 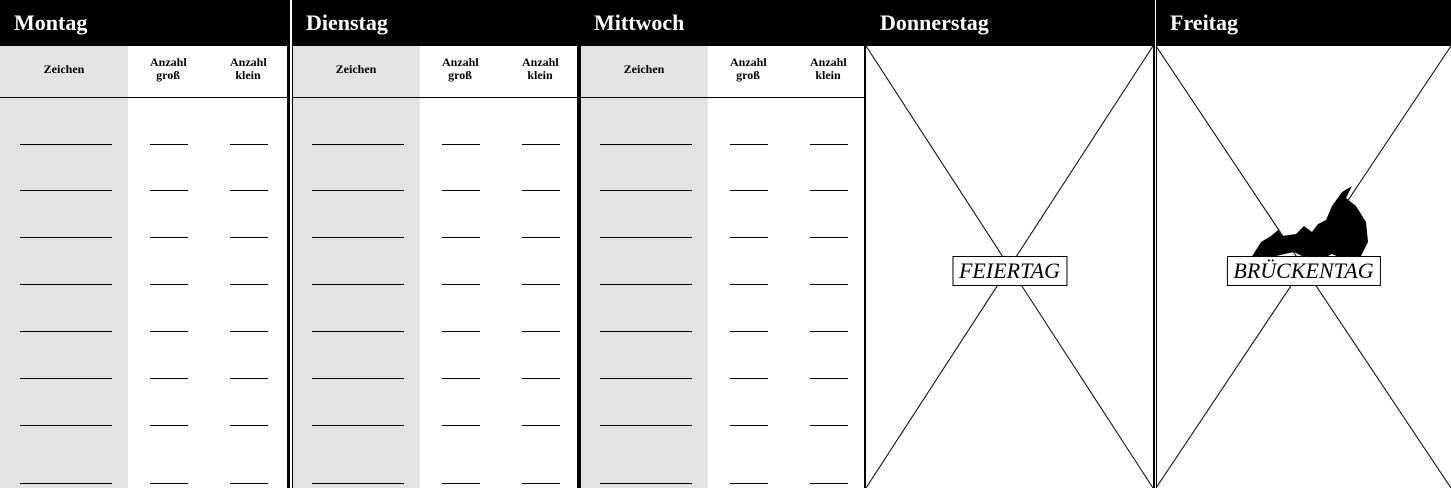 What do you see at coordinates (1309, 223) in the screenshot?
I see `fox-icon` at bounding box center [1309, 223].